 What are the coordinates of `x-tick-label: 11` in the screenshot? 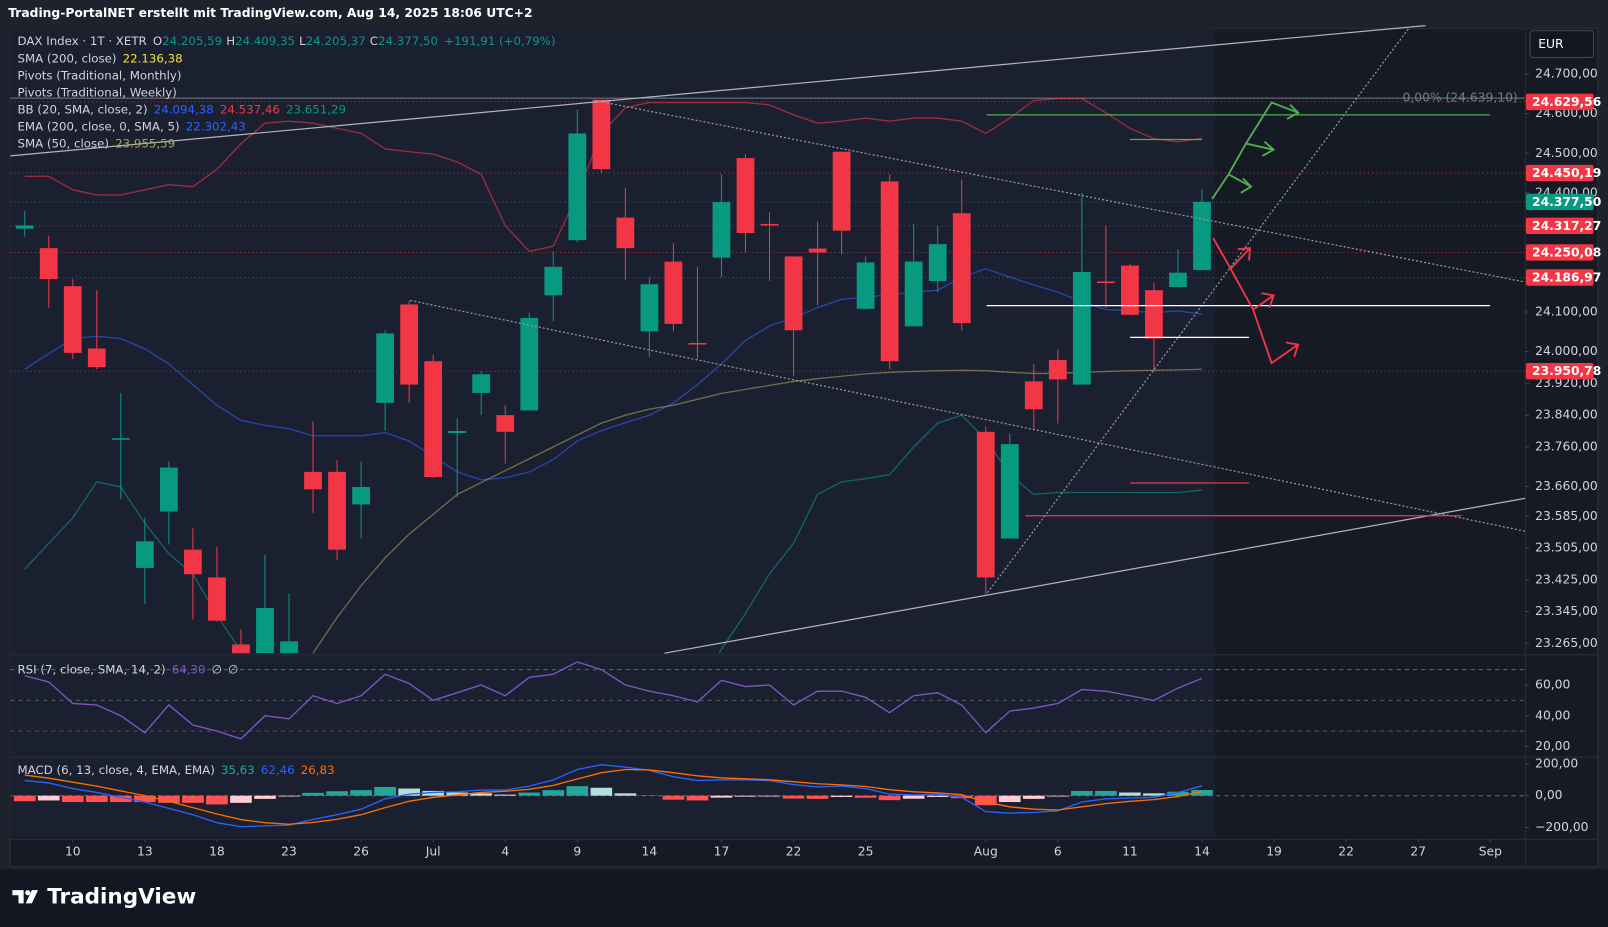 It's located at (1130, 852).